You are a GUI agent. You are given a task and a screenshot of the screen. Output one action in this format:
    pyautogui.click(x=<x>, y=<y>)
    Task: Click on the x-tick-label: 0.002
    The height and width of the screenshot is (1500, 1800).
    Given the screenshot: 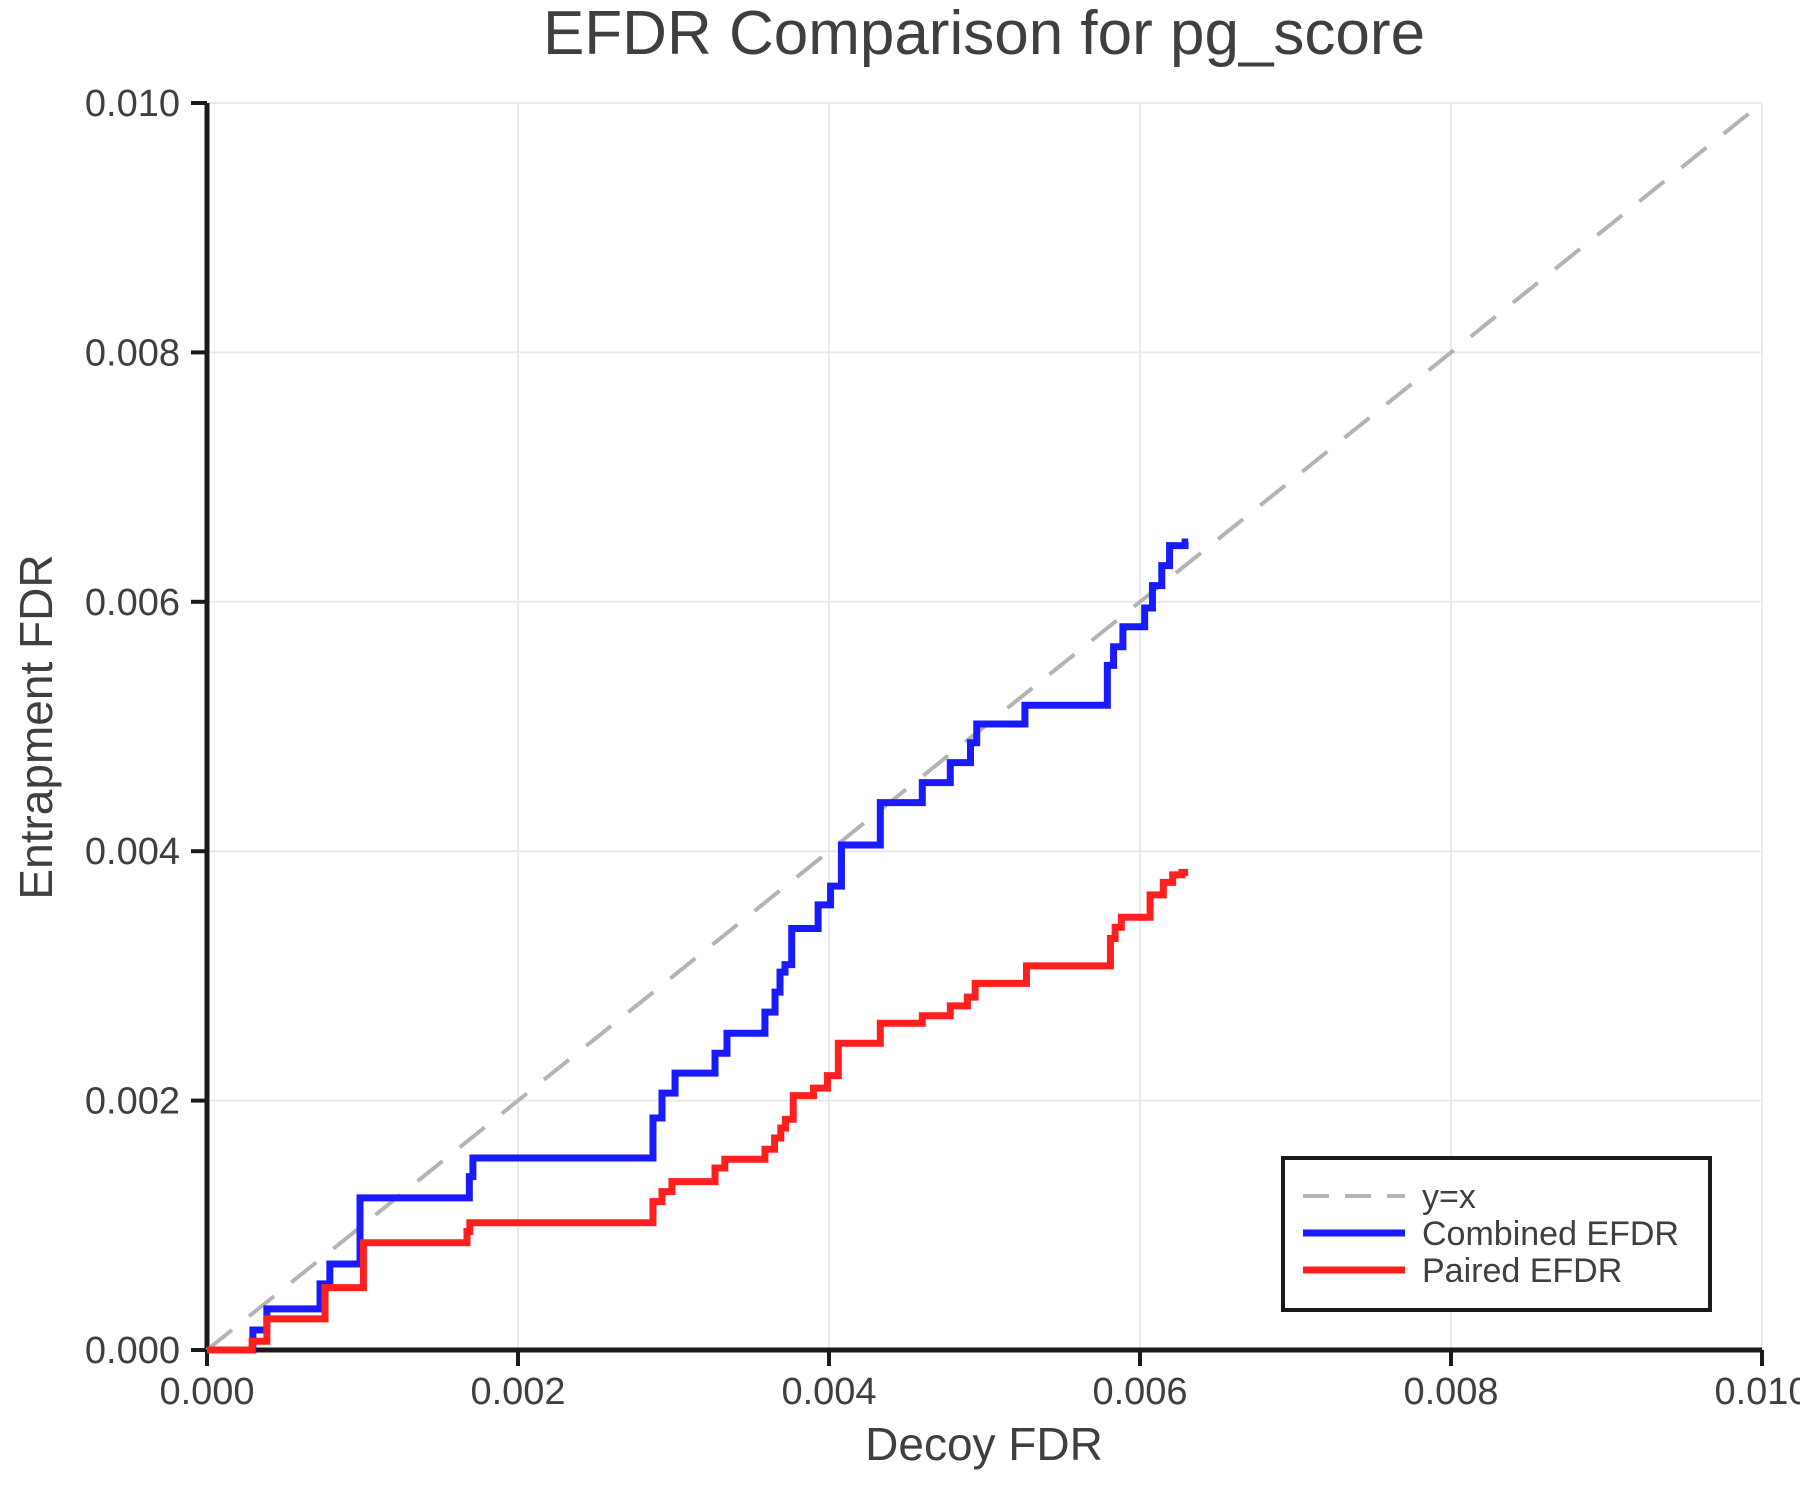 What is the action you would take?
    pyautogui.click(x=517, y=1392)
    